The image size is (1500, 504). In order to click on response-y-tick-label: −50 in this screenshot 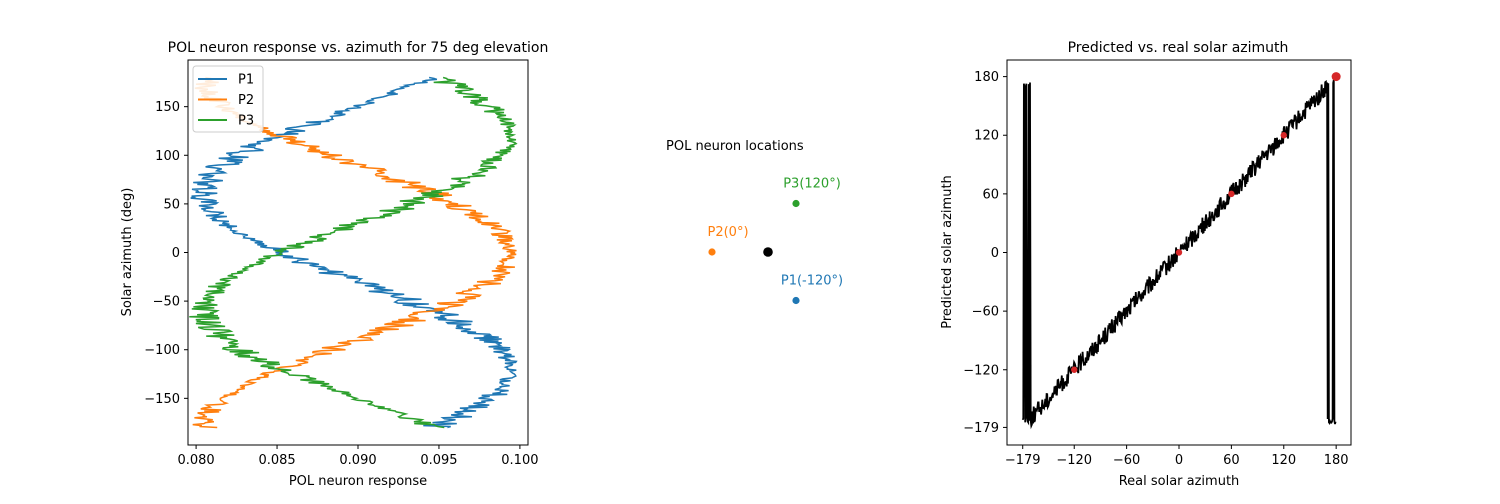, I will do `click(166, 302)`.